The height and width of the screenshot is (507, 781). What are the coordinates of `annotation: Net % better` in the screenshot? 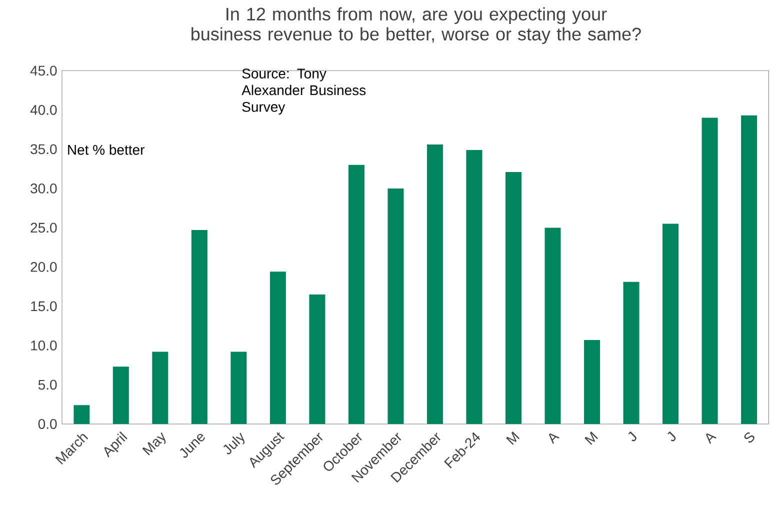 It's located at (106, 149).